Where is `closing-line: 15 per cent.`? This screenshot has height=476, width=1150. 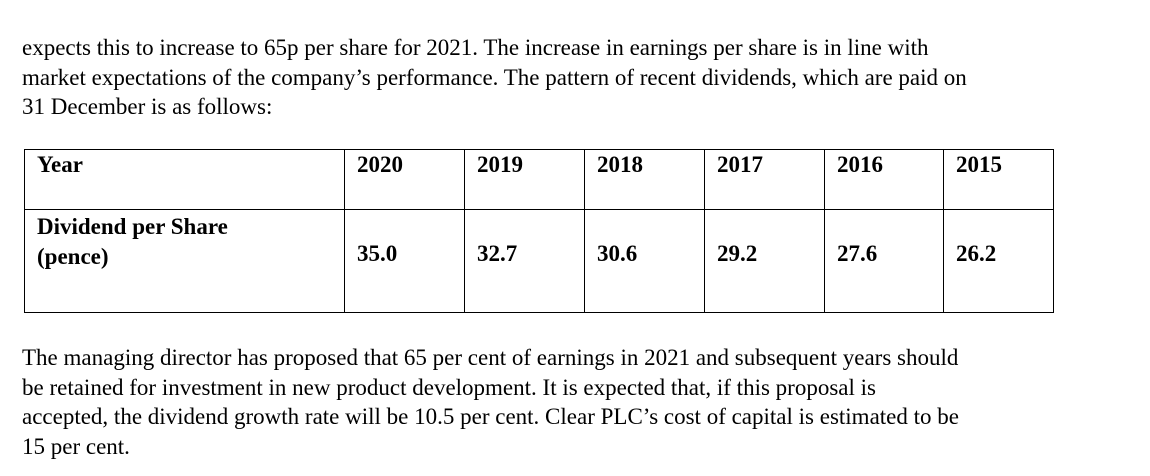 closing-line: 15 per cent. is located at coordinates (76, 446).